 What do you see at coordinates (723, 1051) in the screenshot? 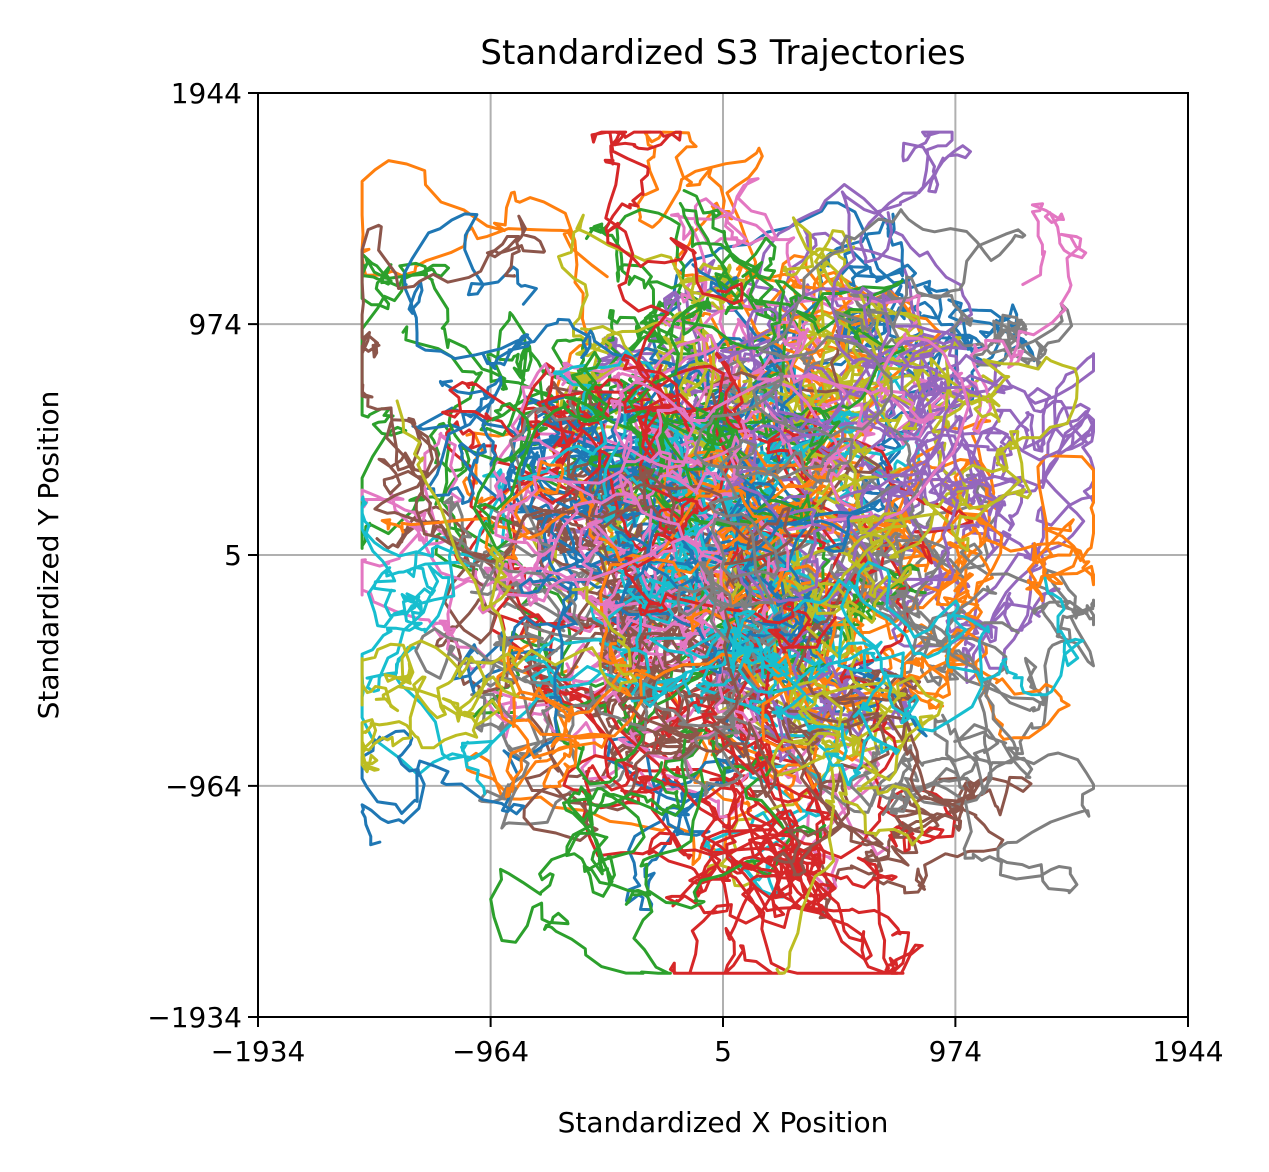
I see `x-tick-label: 5` at bounding box center [723, 1051].